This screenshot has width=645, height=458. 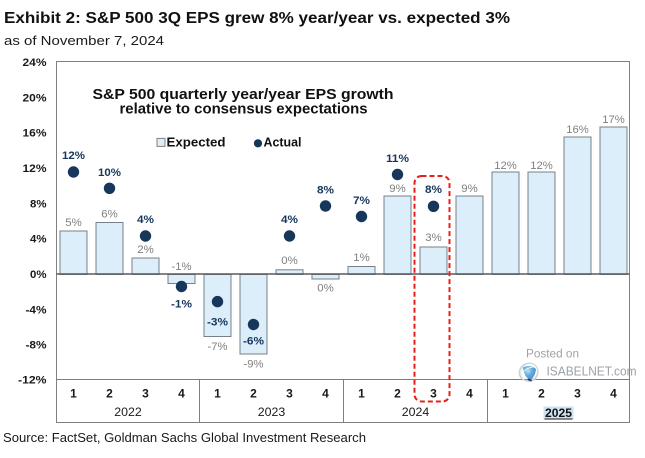 I want to click on svg-text: 2025, so click(x=558, y=413).